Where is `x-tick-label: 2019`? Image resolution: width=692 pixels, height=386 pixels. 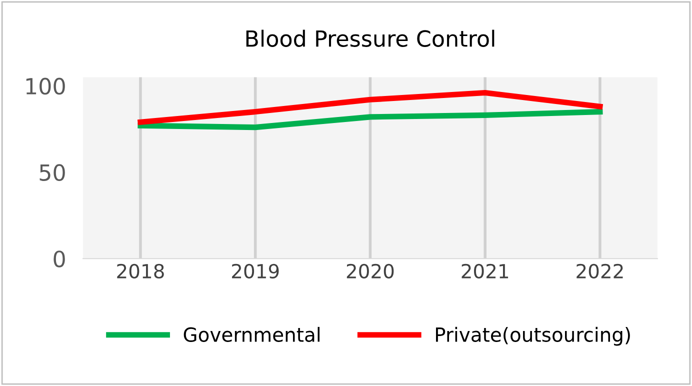
x-tick-label: 2019 is located at coordinates (255, 271).